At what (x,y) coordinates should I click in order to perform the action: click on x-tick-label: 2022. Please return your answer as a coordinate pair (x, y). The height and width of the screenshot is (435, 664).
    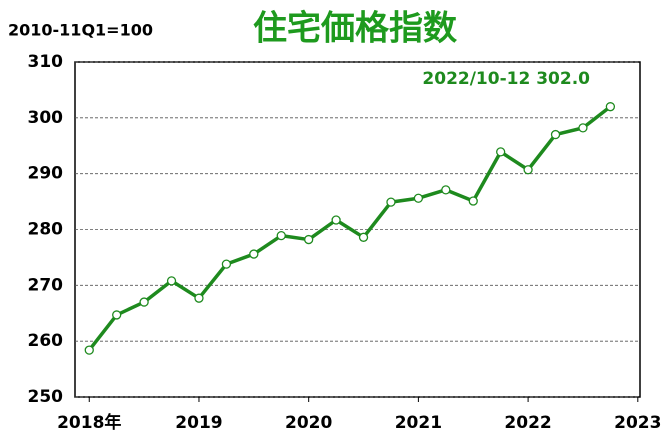
    Looking at the image, I should click on (527, 423).